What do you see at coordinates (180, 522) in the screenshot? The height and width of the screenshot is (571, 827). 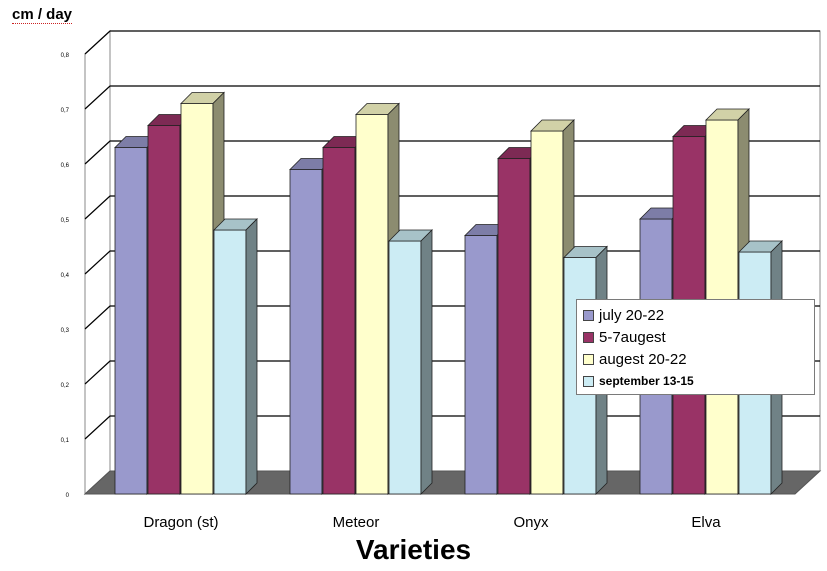 I see `x-tick-label: Dragon (st)` at bounding box center [180, 522].